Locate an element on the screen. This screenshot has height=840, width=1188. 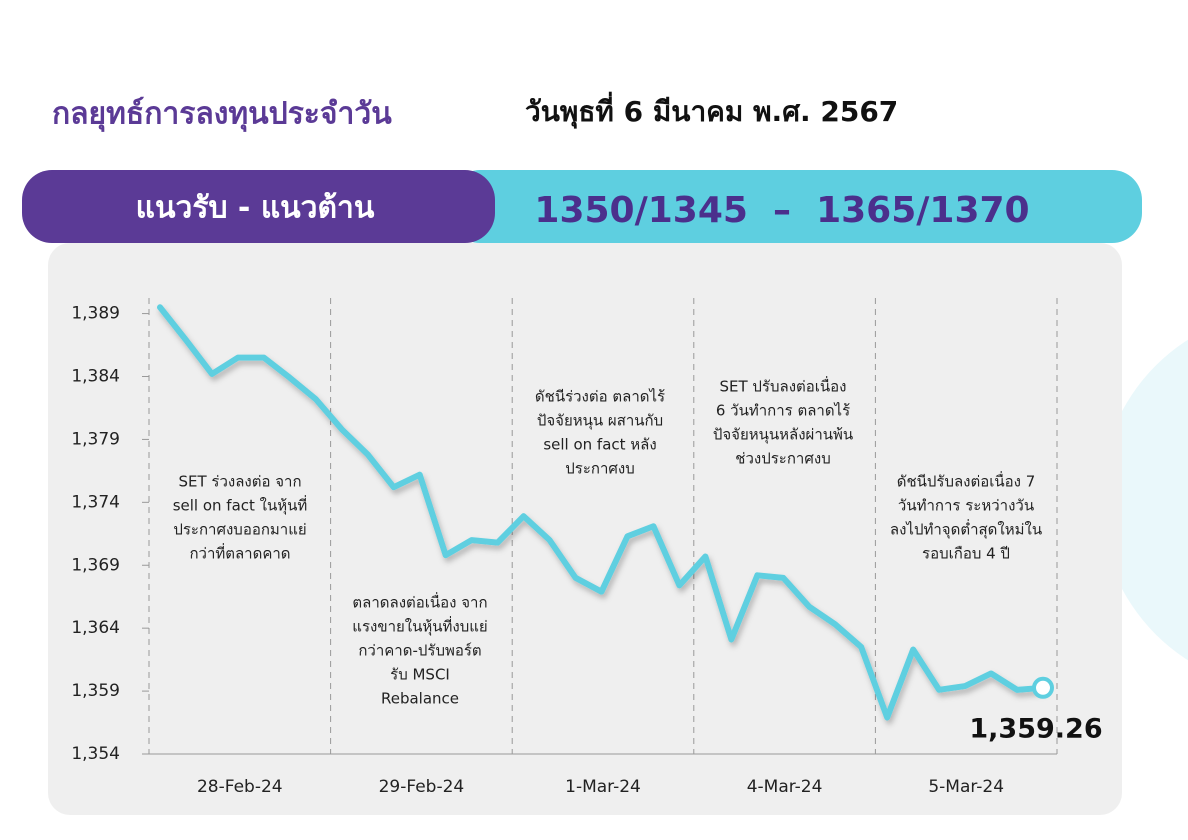
y-tick-label: 1,389 is located at coordinates (95, 314).